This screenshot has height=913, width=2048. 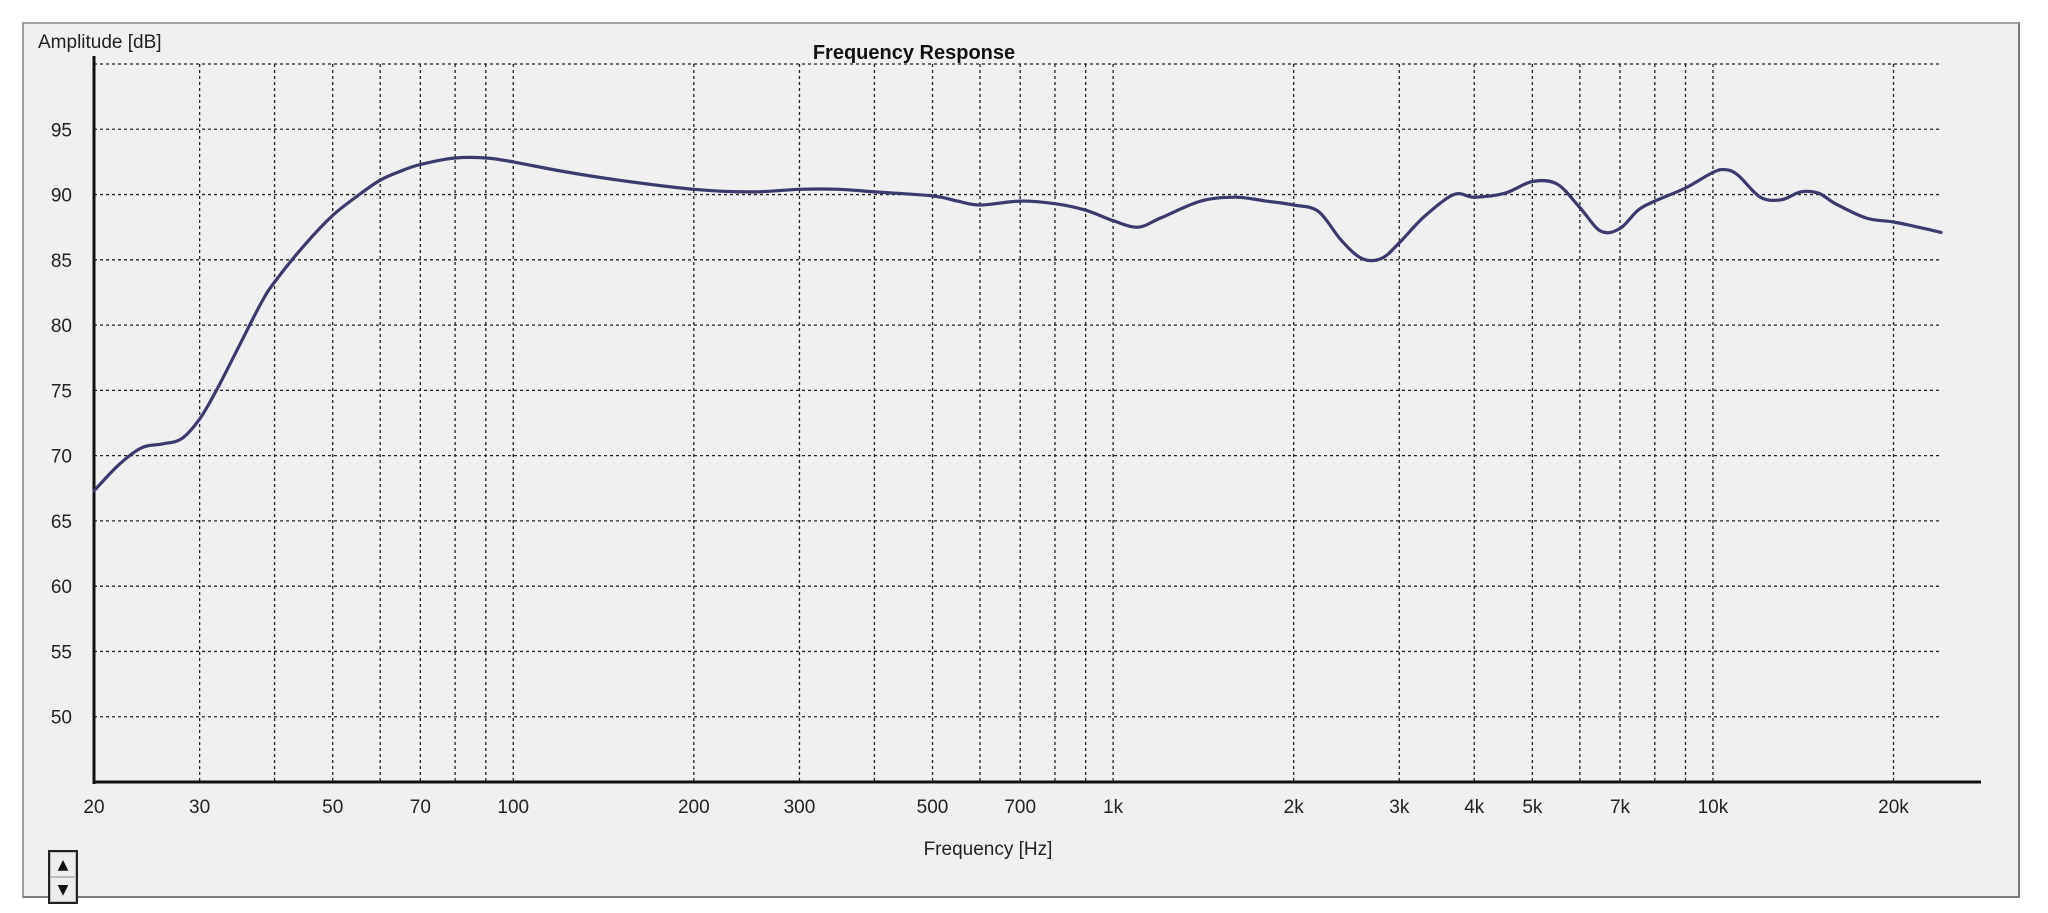 What do you see at coordinates (61, 326) in the screenshot?
I see `y-tick-label: 80` at bounding box center [61, 326].